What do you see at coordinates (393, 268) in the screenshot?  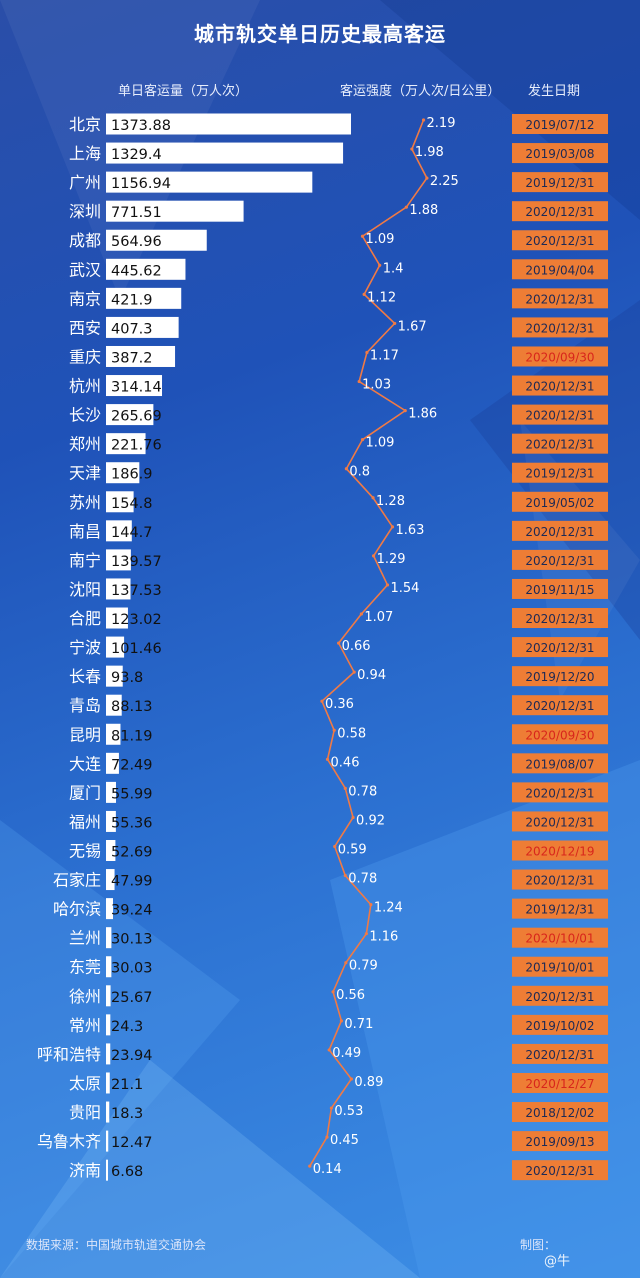 I see `intensity-value-label: 1.4` at bounding box center [393, 268].